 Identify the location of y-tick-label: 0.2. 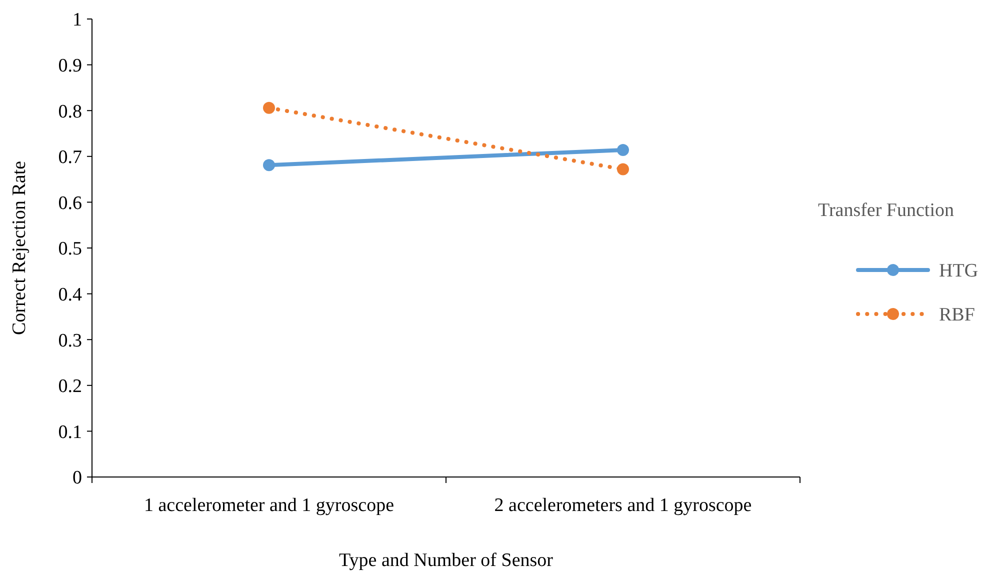
(70, 387).